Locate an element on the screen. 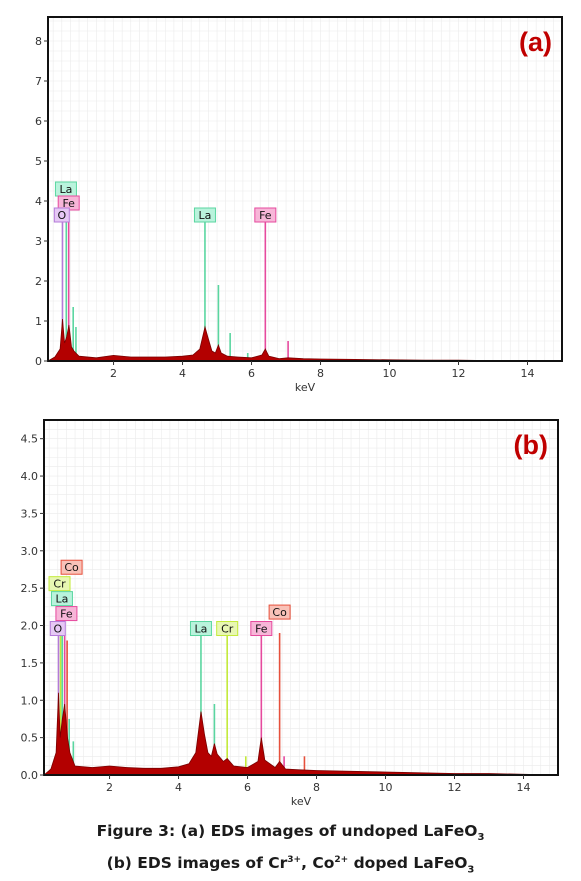 The height and width of the screenshot is (881, 581). y-tick-label-b-8: 4.0 is located at coordinates (30, 476).